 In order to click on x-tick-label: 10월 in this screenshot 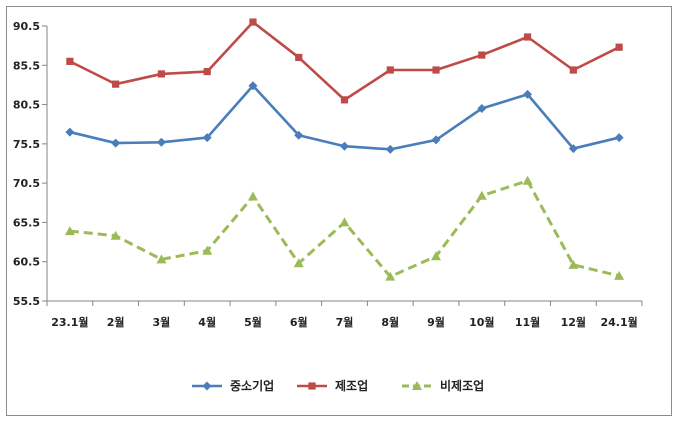, I will do `click(481, 322)`.